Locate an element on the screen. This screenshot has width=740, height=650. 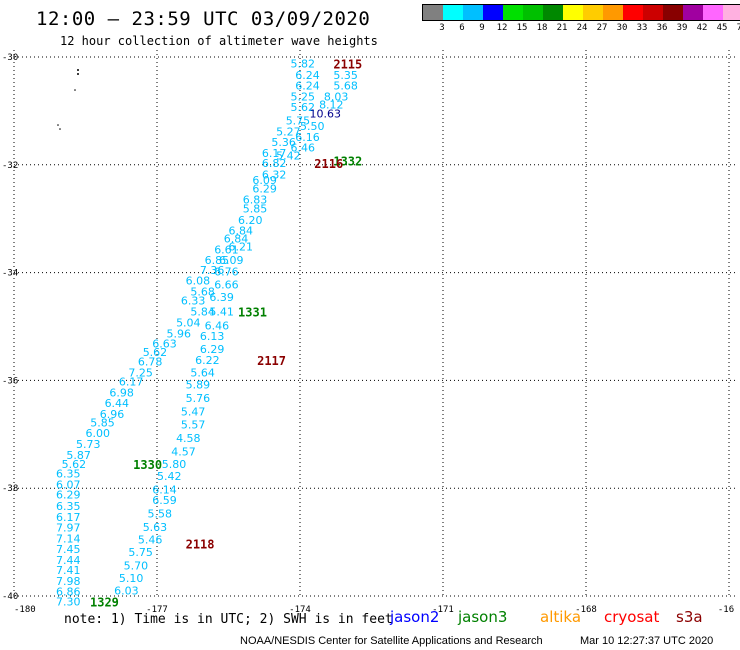
longitude-label: -171 is located at coordinates (443, 610).